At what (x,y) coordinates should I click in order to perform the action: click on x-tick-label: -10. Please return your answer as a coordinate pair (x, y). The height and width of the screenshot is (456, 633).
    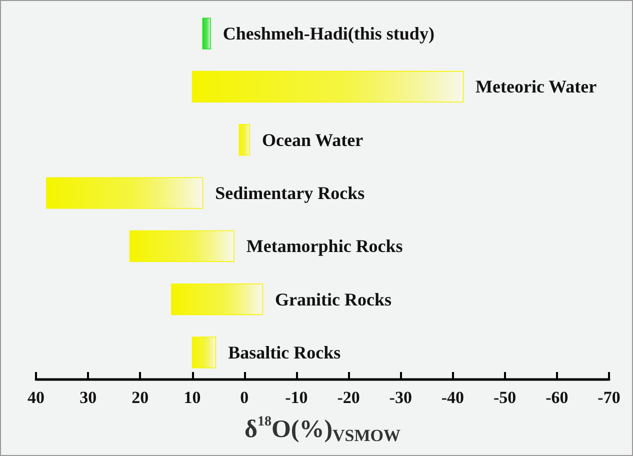
    Looking at the image, I should click on (296, 397).